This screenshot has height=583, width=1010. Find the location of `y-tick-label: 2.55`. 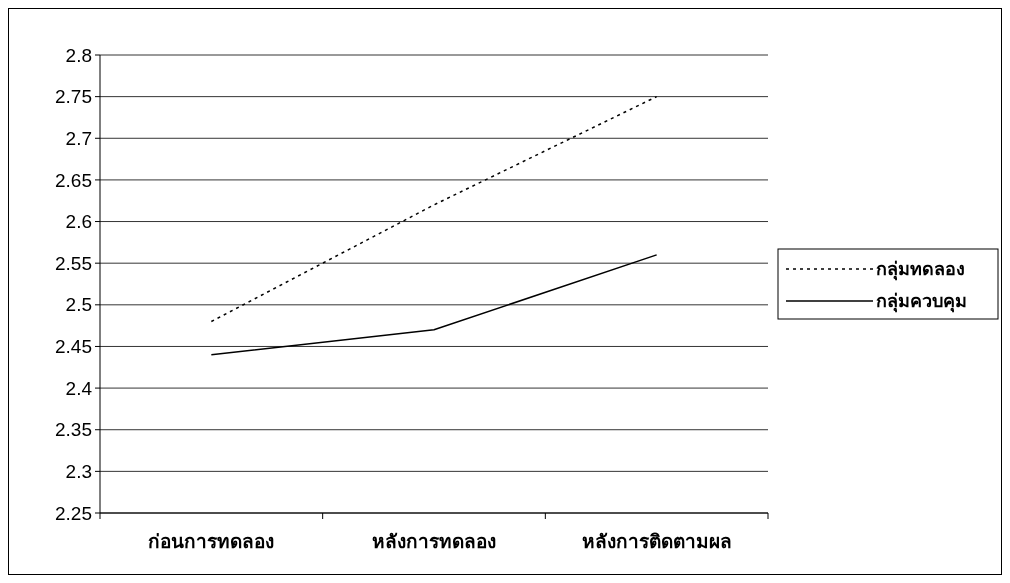

y-tick-label: 2.55 is located at coordinates (73, 263).